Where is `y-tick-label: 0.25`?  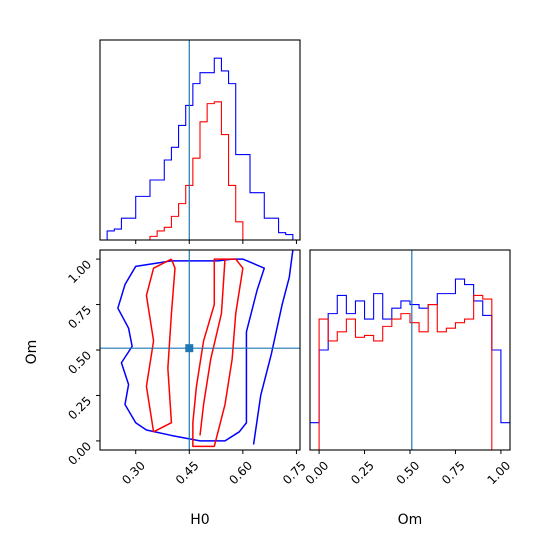 y-tick-label: 0.25 is located at coordinates (79, 408).